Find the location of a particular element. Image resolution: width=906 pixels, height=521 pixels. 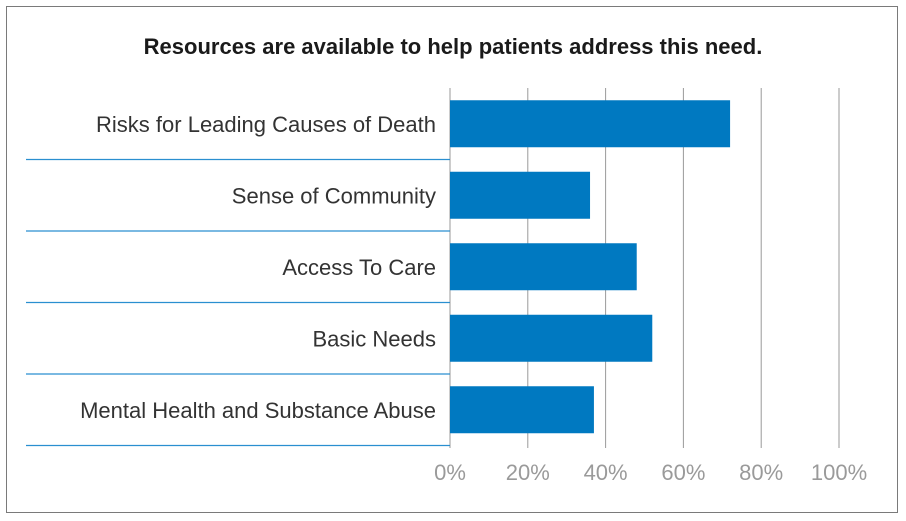

x-tick-label-1: 20% is located at coordinates (528, 472).